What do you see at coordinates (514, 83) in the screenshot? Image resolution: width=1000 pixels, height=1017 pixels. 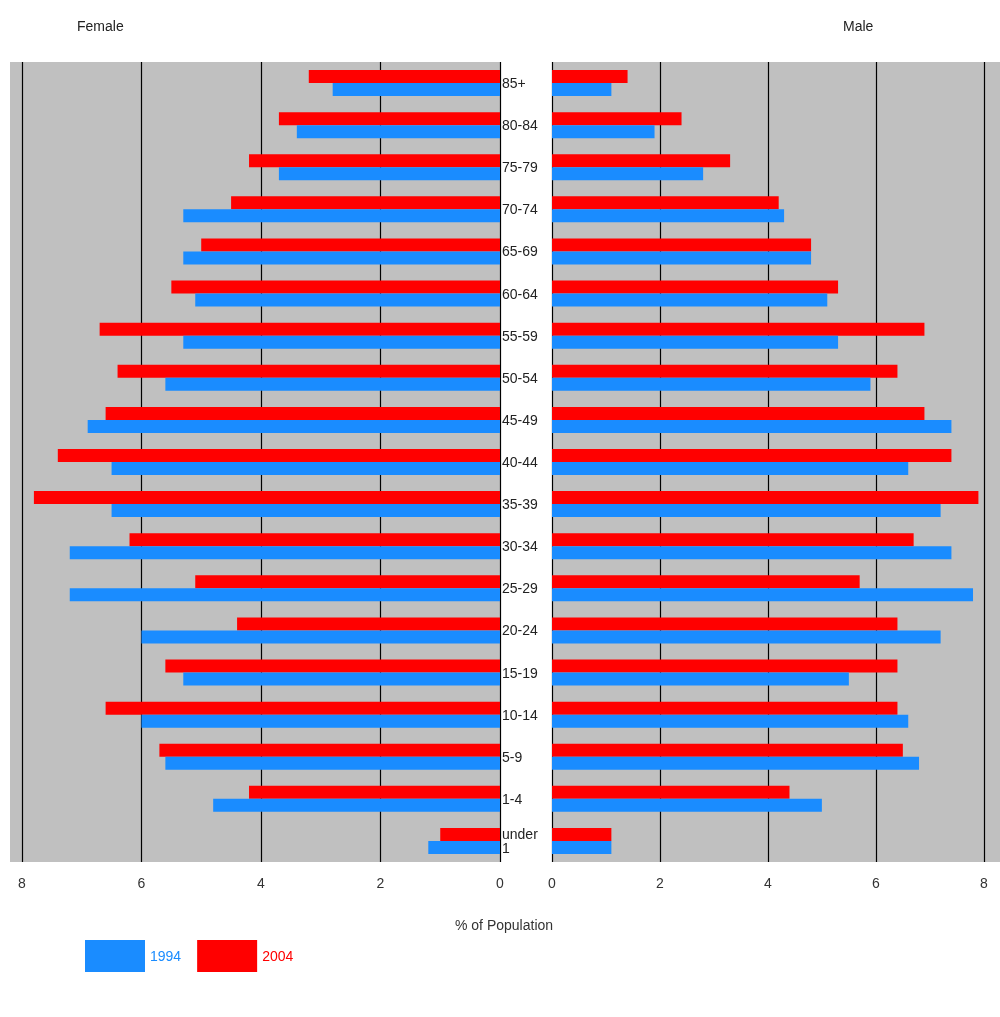 I see `y-tick-label: 85+` at bounding box center [514, 83].